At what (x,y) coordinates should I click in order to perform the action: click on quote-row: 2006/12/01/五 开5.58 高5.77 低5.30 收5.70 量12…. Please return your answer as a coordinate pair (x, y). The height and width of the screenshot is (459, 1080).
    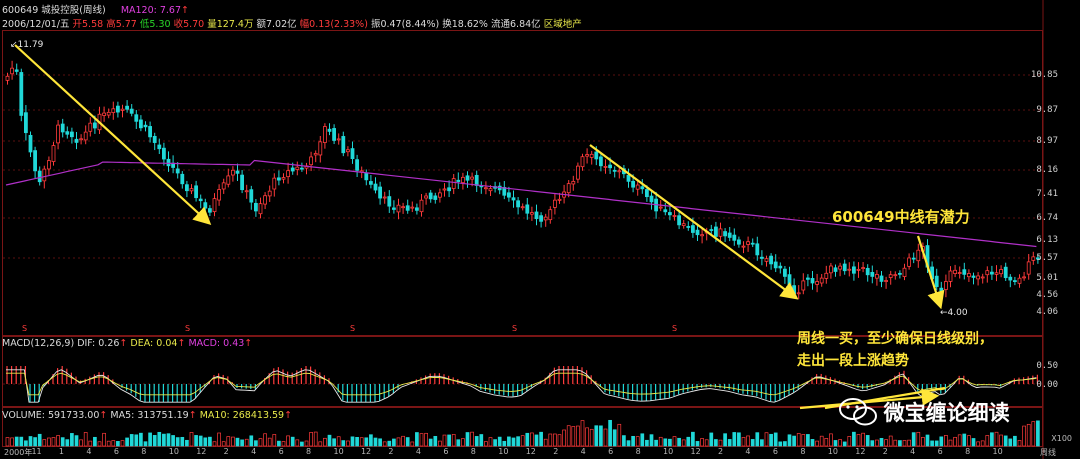
    Looking at the image, I should click on (292, 23).